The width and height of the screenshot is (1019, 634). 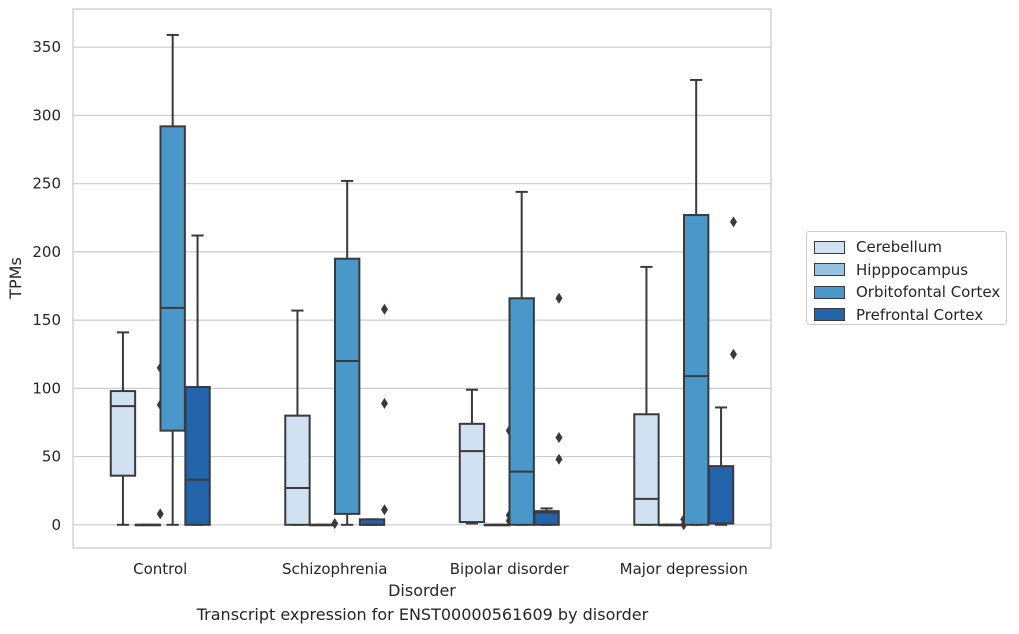 What do you see at coordinates (829, 247) in the screenshot?
I see `legend-swatch-cerebellum` at bounding box center [829, 247].